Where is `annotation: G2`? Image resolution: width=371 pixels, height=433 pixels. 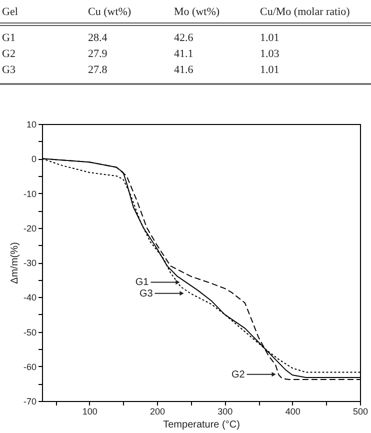 annotation: G2 is located at coordinates (238, 374).